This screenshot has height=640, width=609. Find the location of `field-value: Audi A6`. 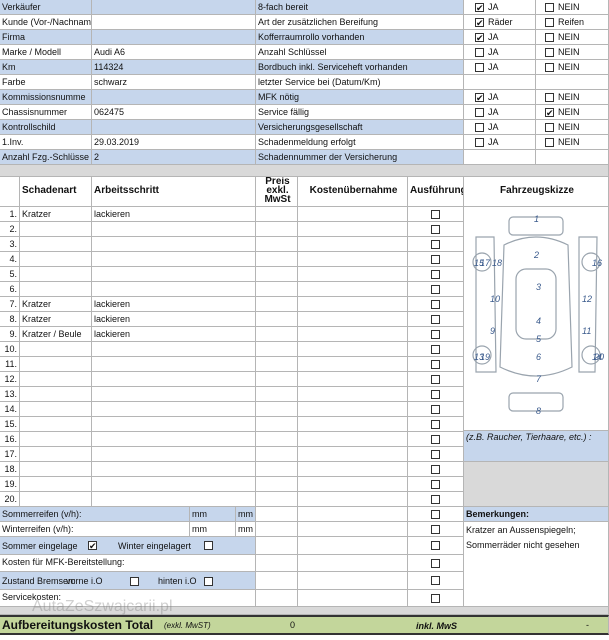

field-value: Audi A6 is located at coordinates (174, 52).